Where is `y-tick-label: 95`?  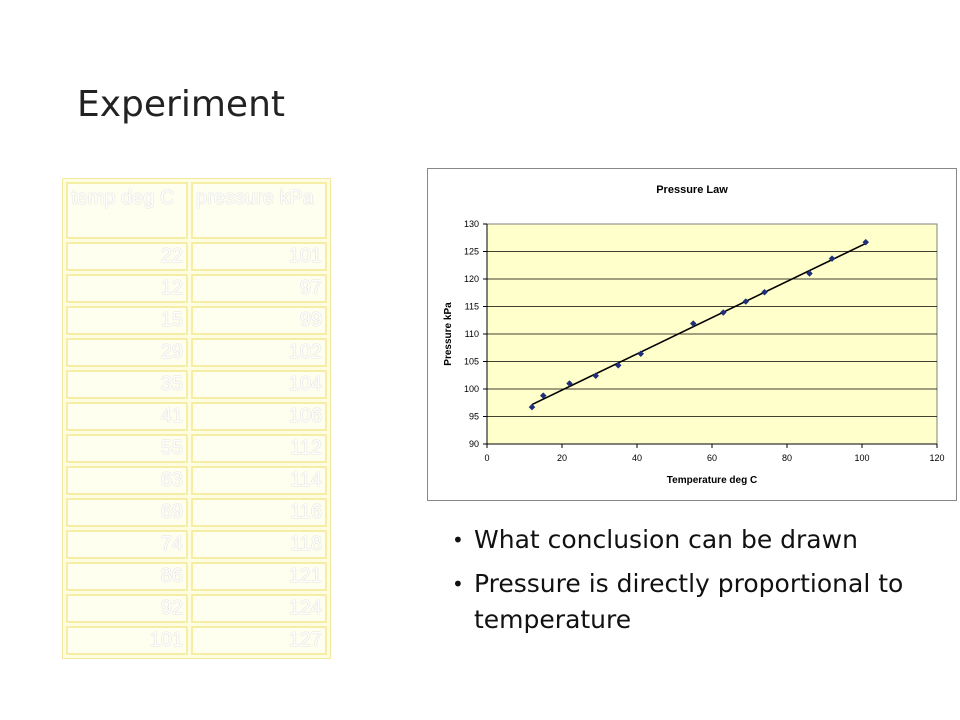
y-tick-label: 95 is located at coordinates (474, 417).